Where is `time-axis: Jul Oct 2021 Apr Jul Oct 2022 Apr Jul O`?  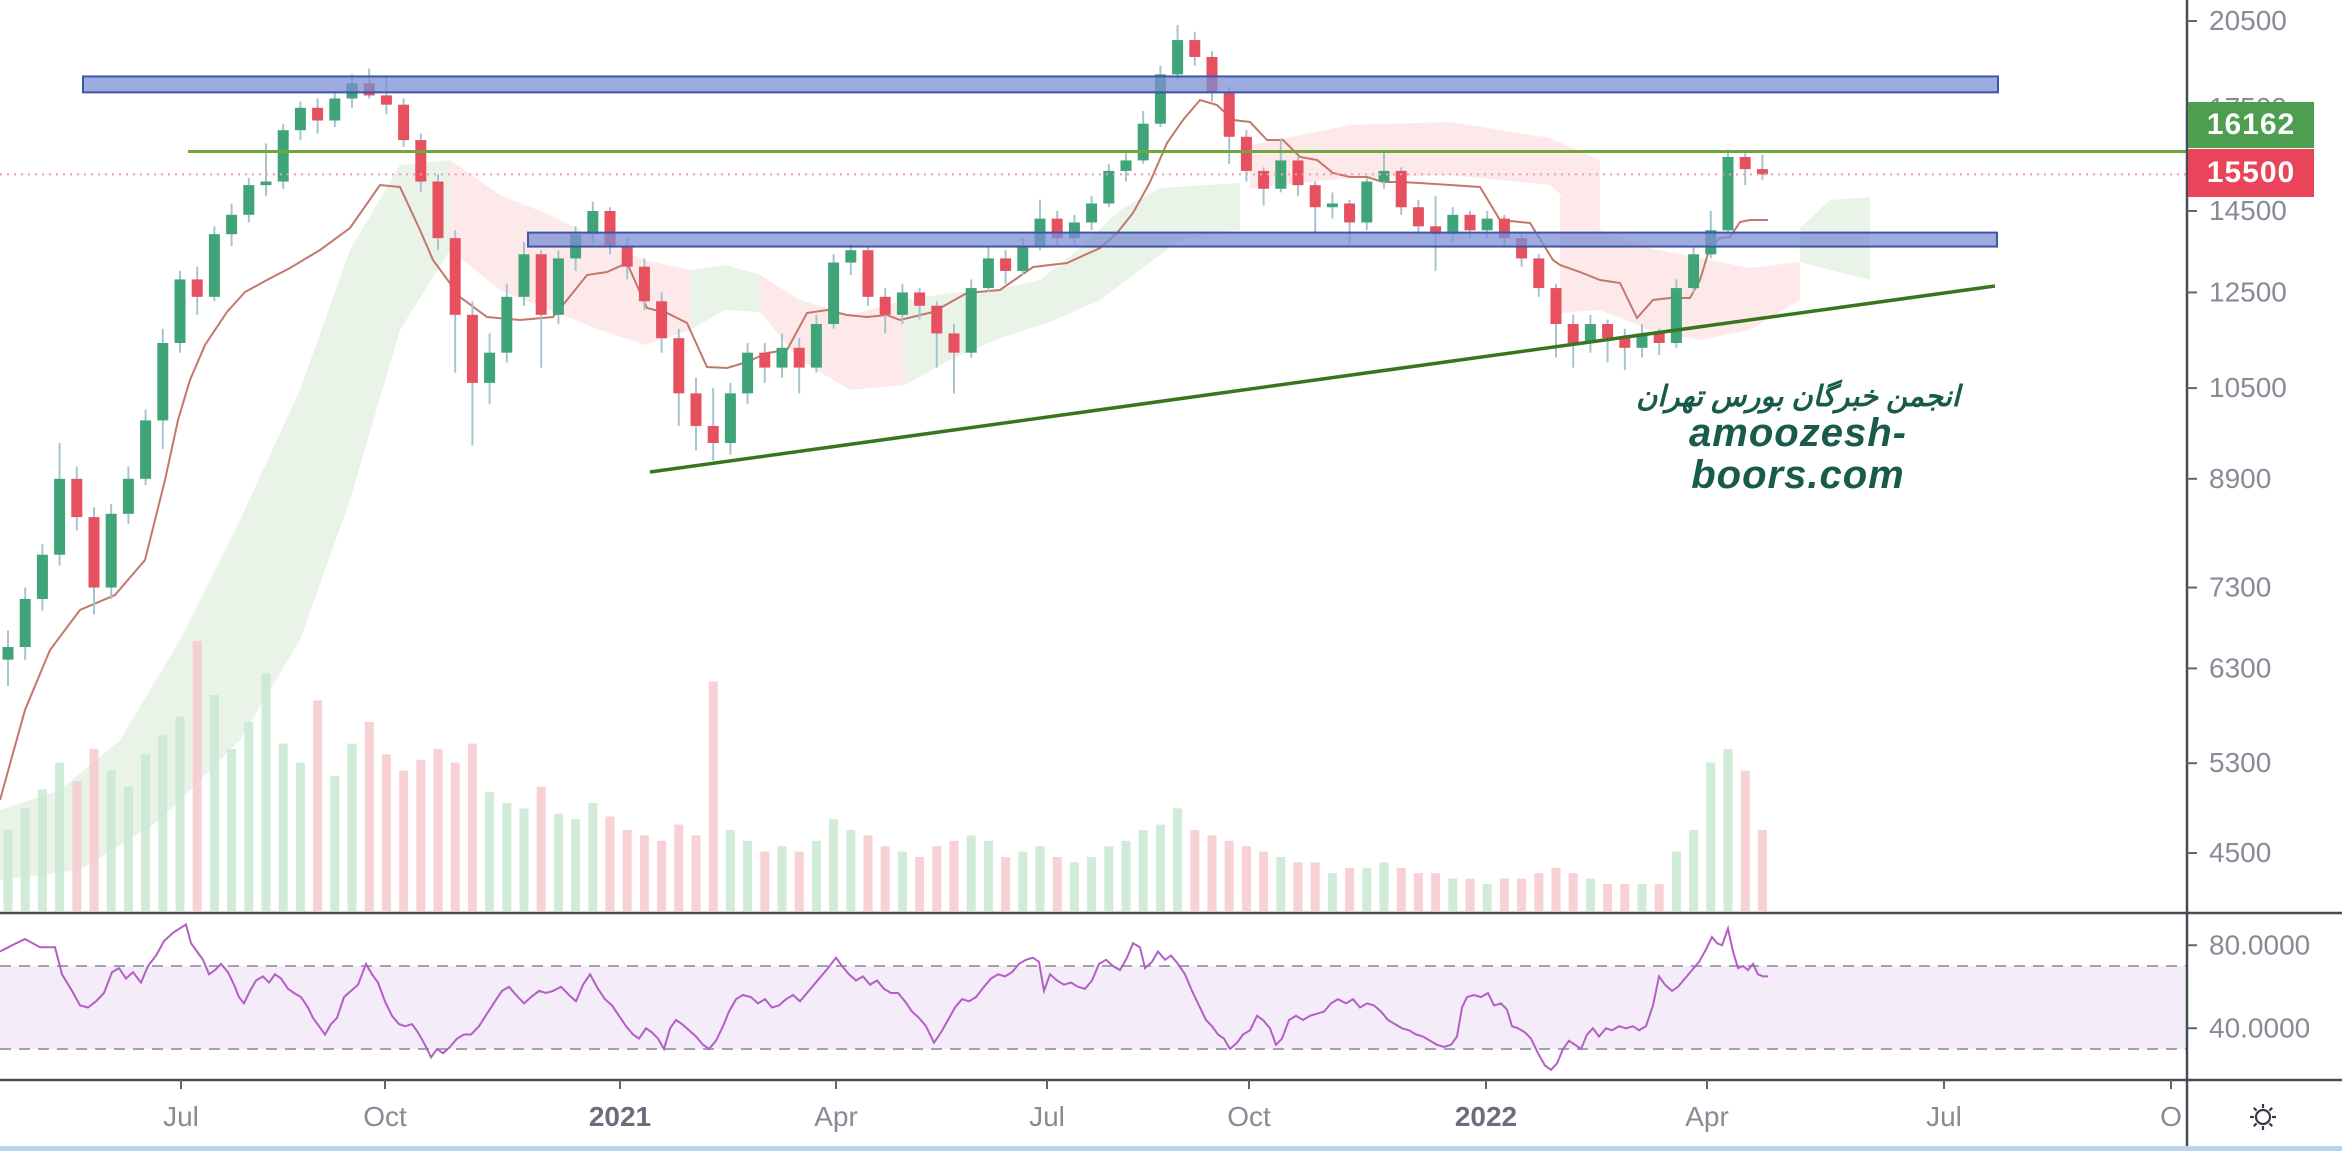 time-axis: Jul Oct 2021 Apr Jul Oct 2022 Apr Jul O is located at coordinates (1172, 1106).